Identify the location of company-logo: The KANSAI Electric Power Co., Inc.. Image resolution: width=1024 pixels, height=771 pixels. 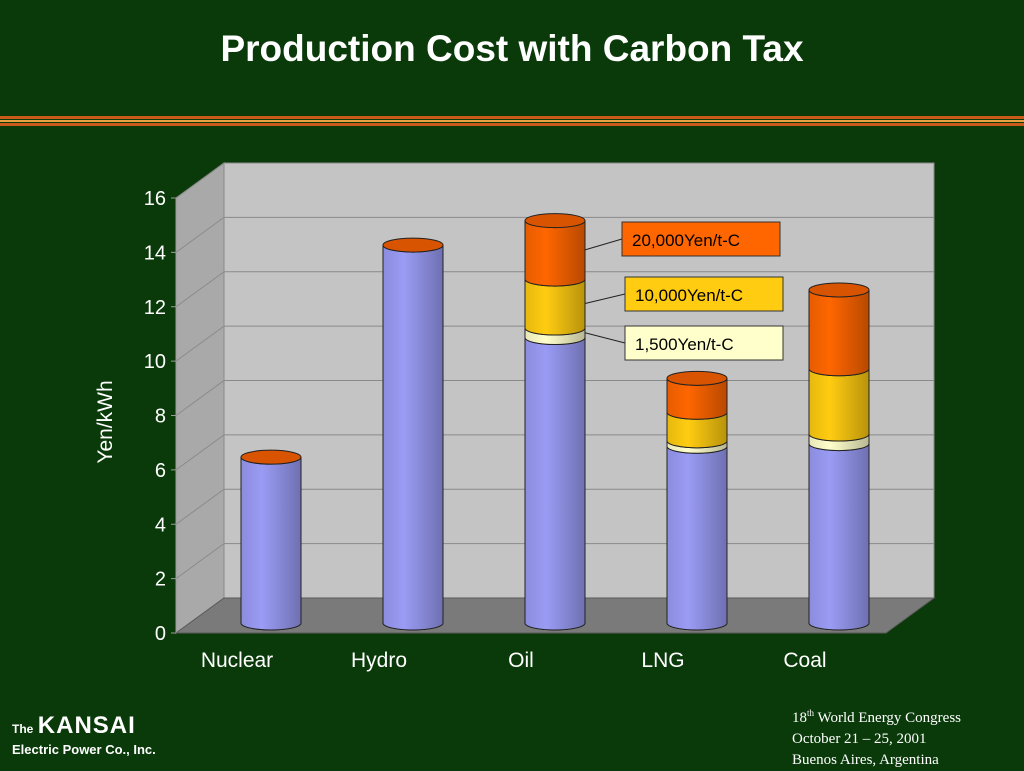
(84, 734).